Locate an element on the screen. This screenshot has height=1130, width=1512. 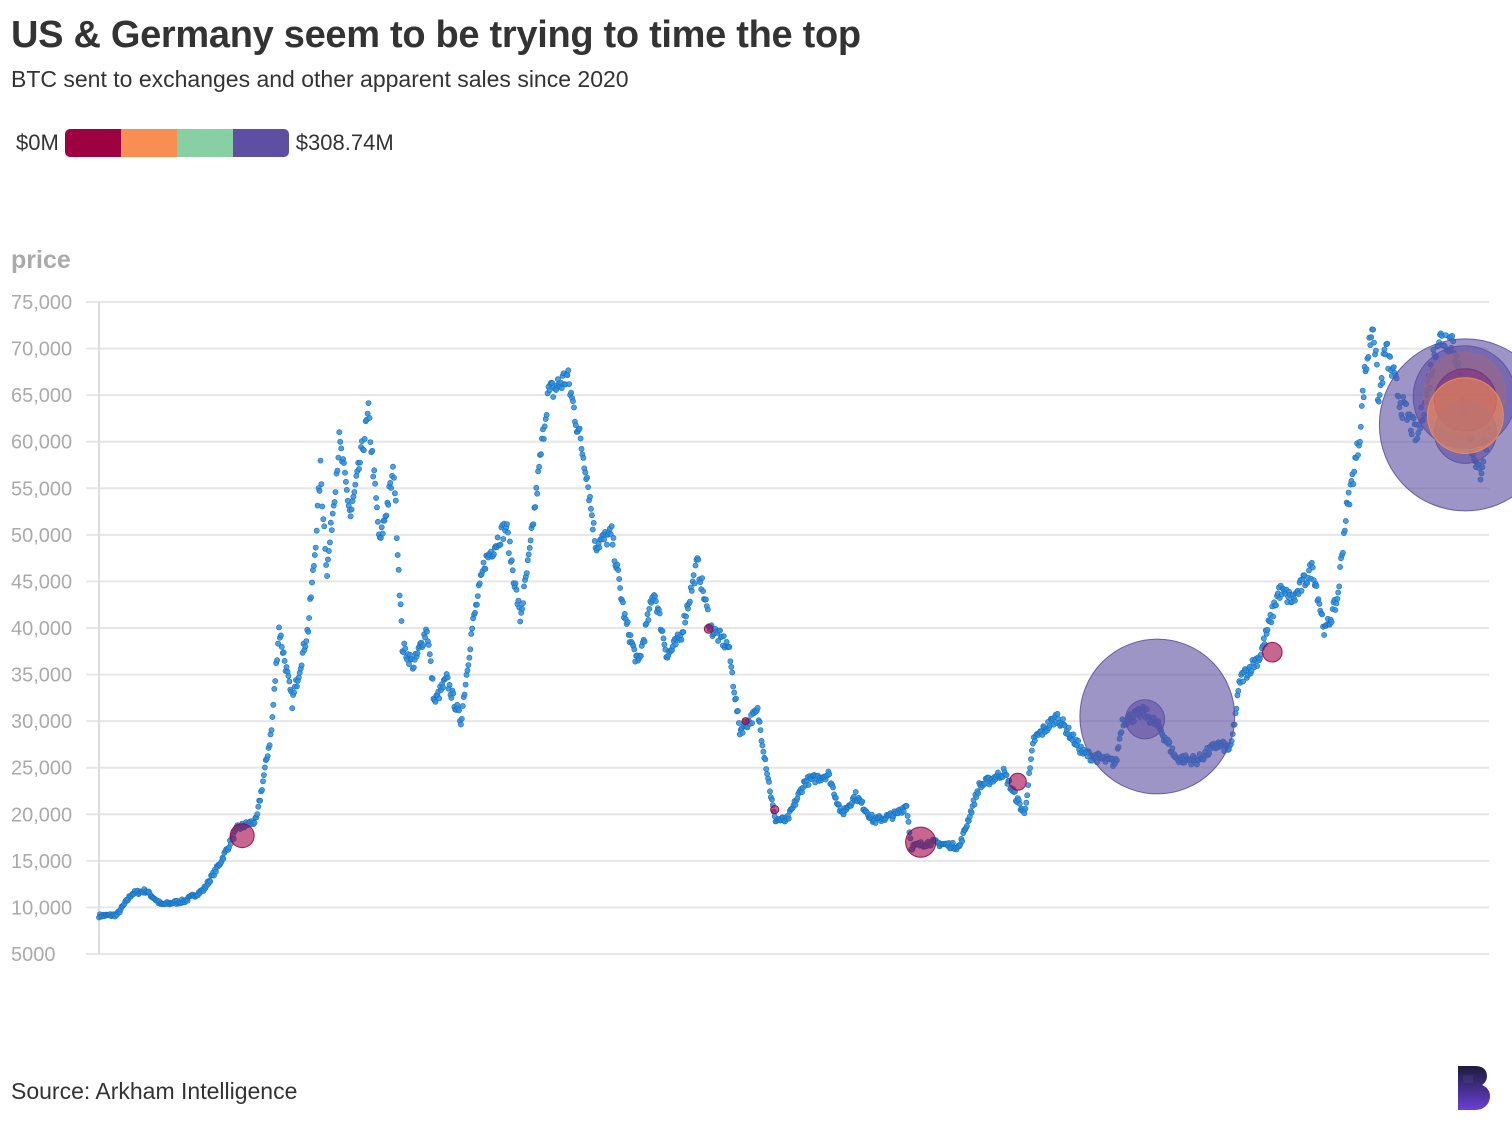
bloomberg-logo is located at coordinates (1474, 1088).